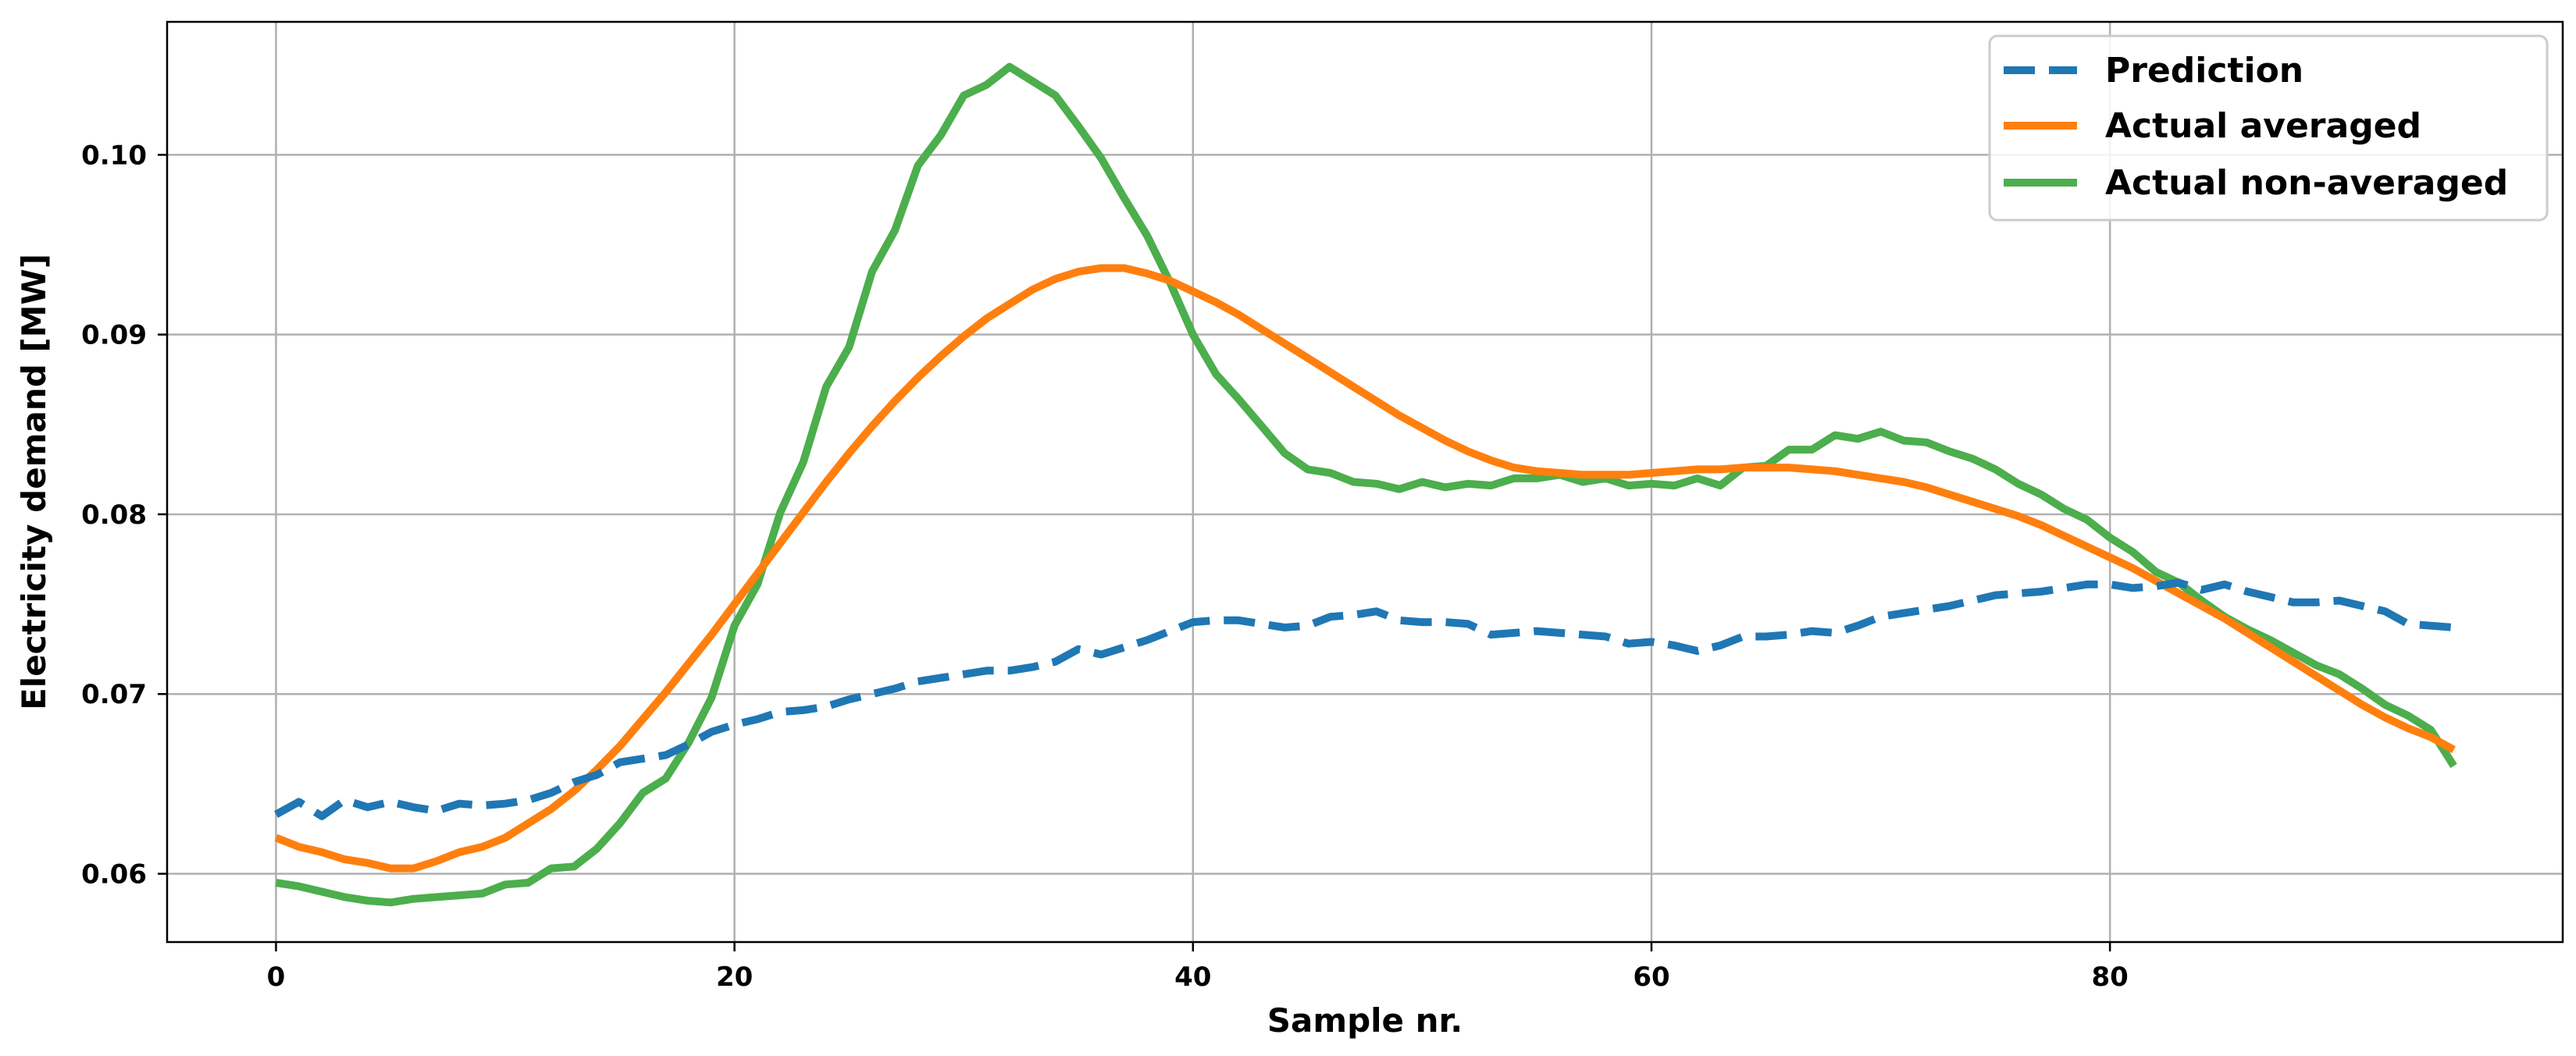 The image size is (2576, 1056). I want to click on y-axis-label: Electricity demand [MW], so click(34, 482).